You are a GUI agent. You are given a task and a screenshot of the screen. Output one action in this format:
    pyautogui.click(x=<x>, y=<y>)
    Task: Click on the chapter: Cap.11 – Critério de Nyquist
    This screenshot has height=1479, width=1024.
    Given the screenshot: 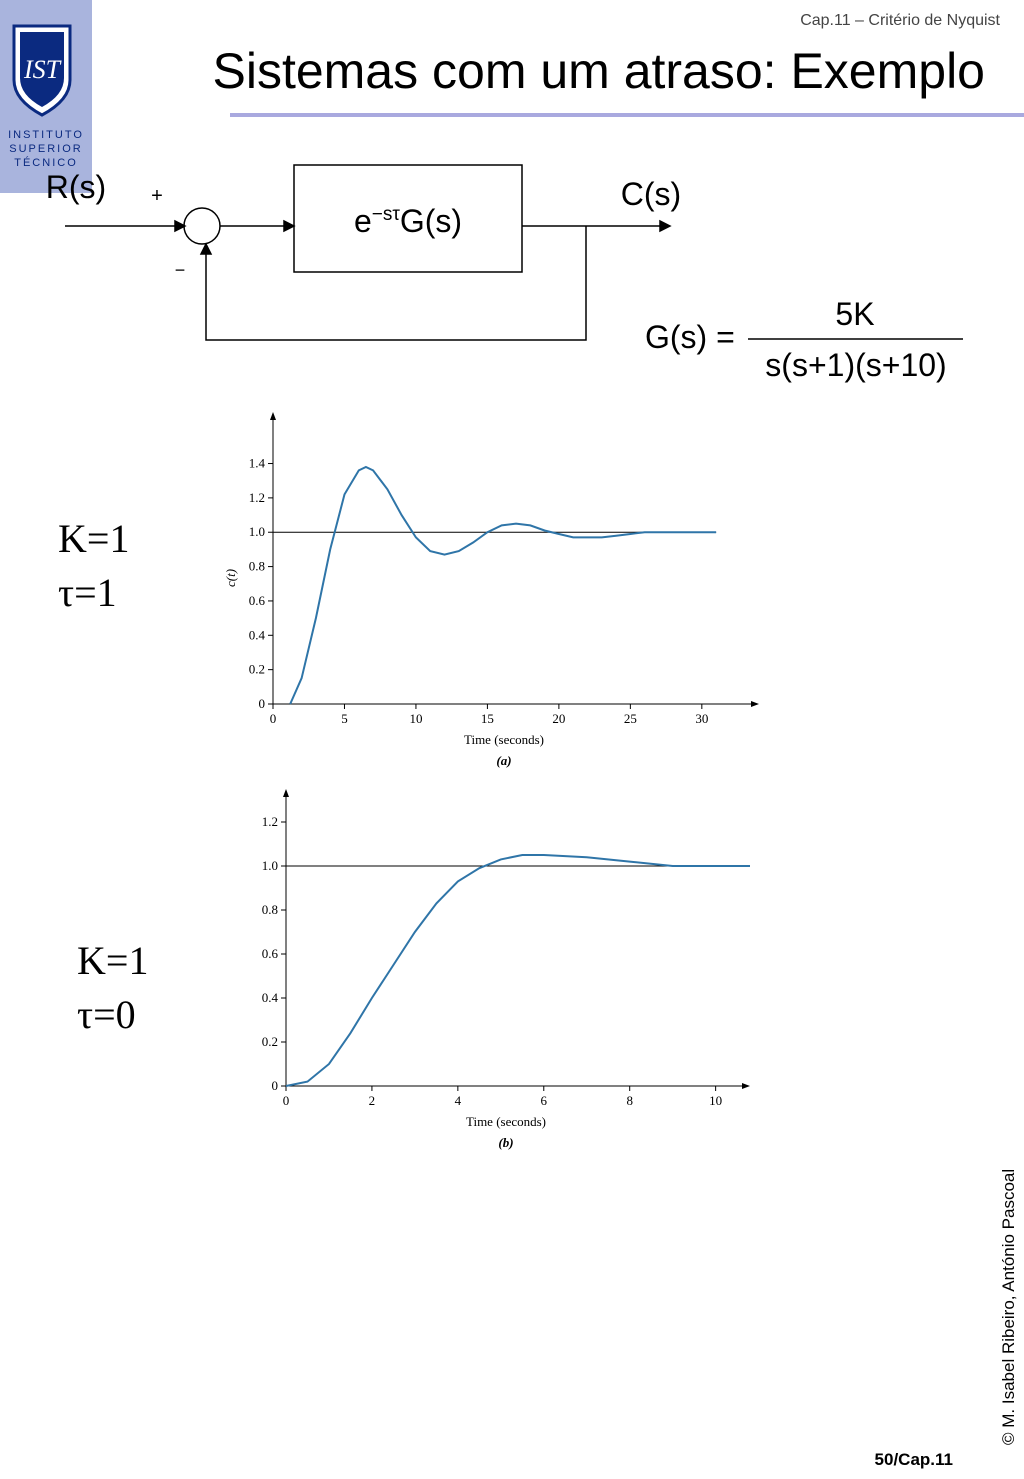 What is the action you would take?
    pyautogui.click(x=900, y=20)
    